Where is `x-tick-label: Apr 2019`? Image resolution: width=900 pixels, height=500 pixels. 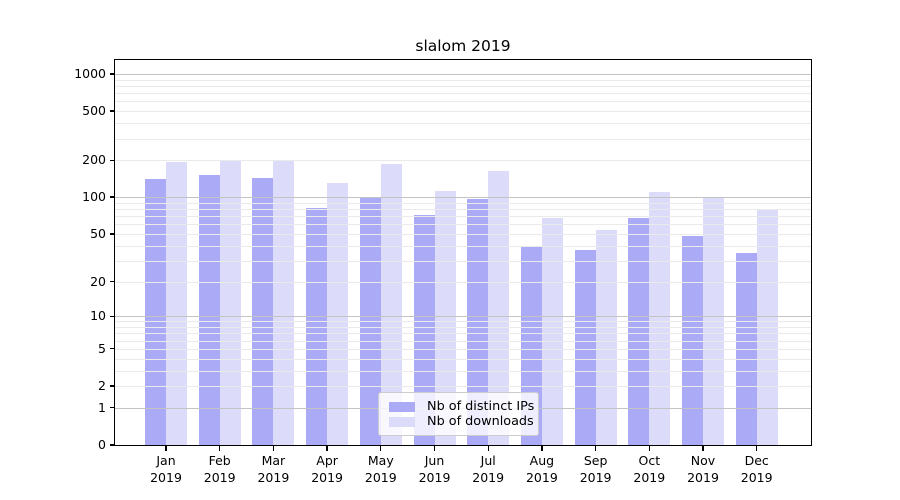
x-tick-label: Apr 2019 is located at coordinates (327, 469).